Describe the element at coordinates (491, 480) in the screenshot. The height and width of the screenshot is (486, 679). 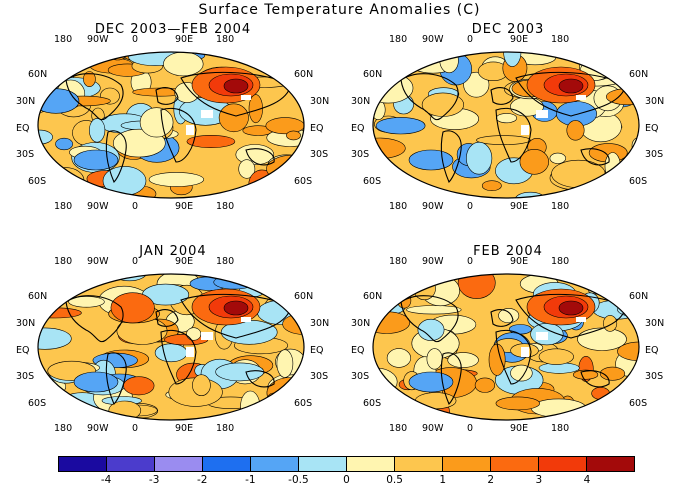
I see `colorbar-label-8: 2` at that location.